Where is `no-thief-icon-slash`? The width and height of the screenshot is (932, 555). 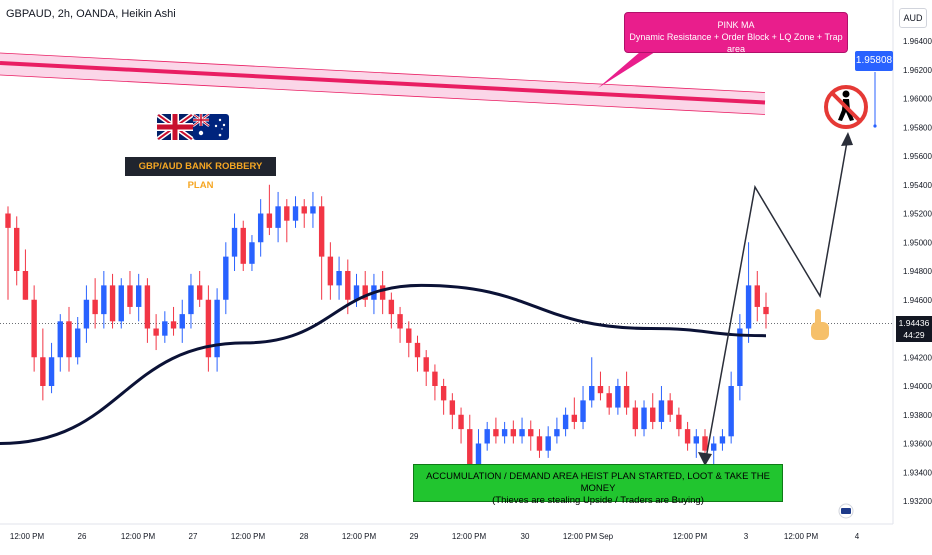 no-thief-icon-slash is located at coordinates (846, 107).